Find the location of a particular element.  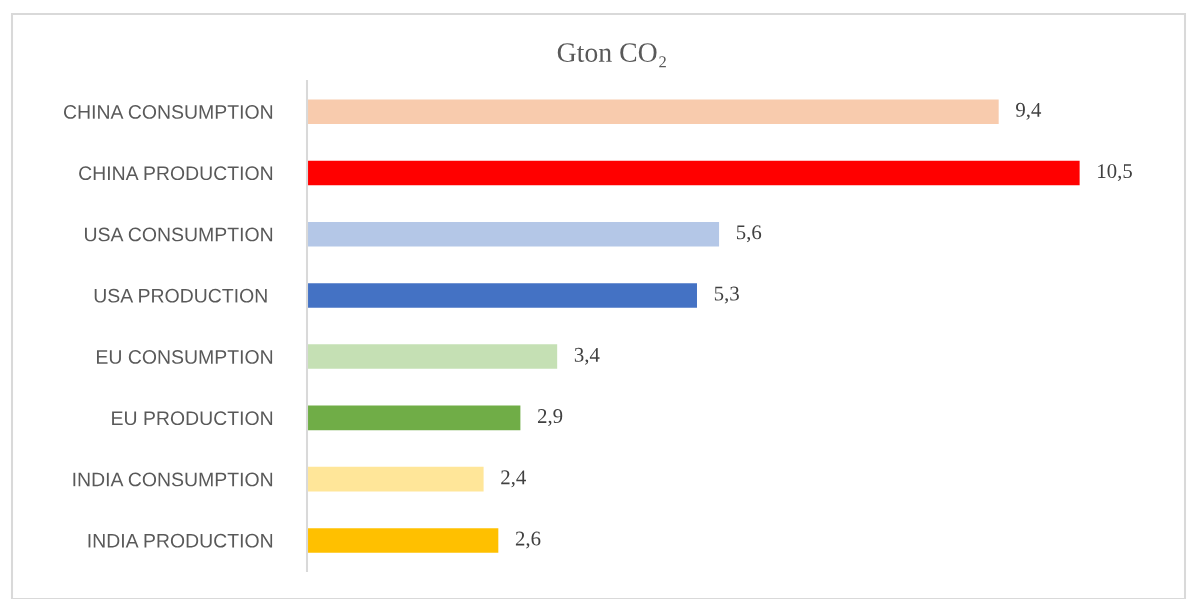

data-label: 5,6 is located at coordinates (749, 234).